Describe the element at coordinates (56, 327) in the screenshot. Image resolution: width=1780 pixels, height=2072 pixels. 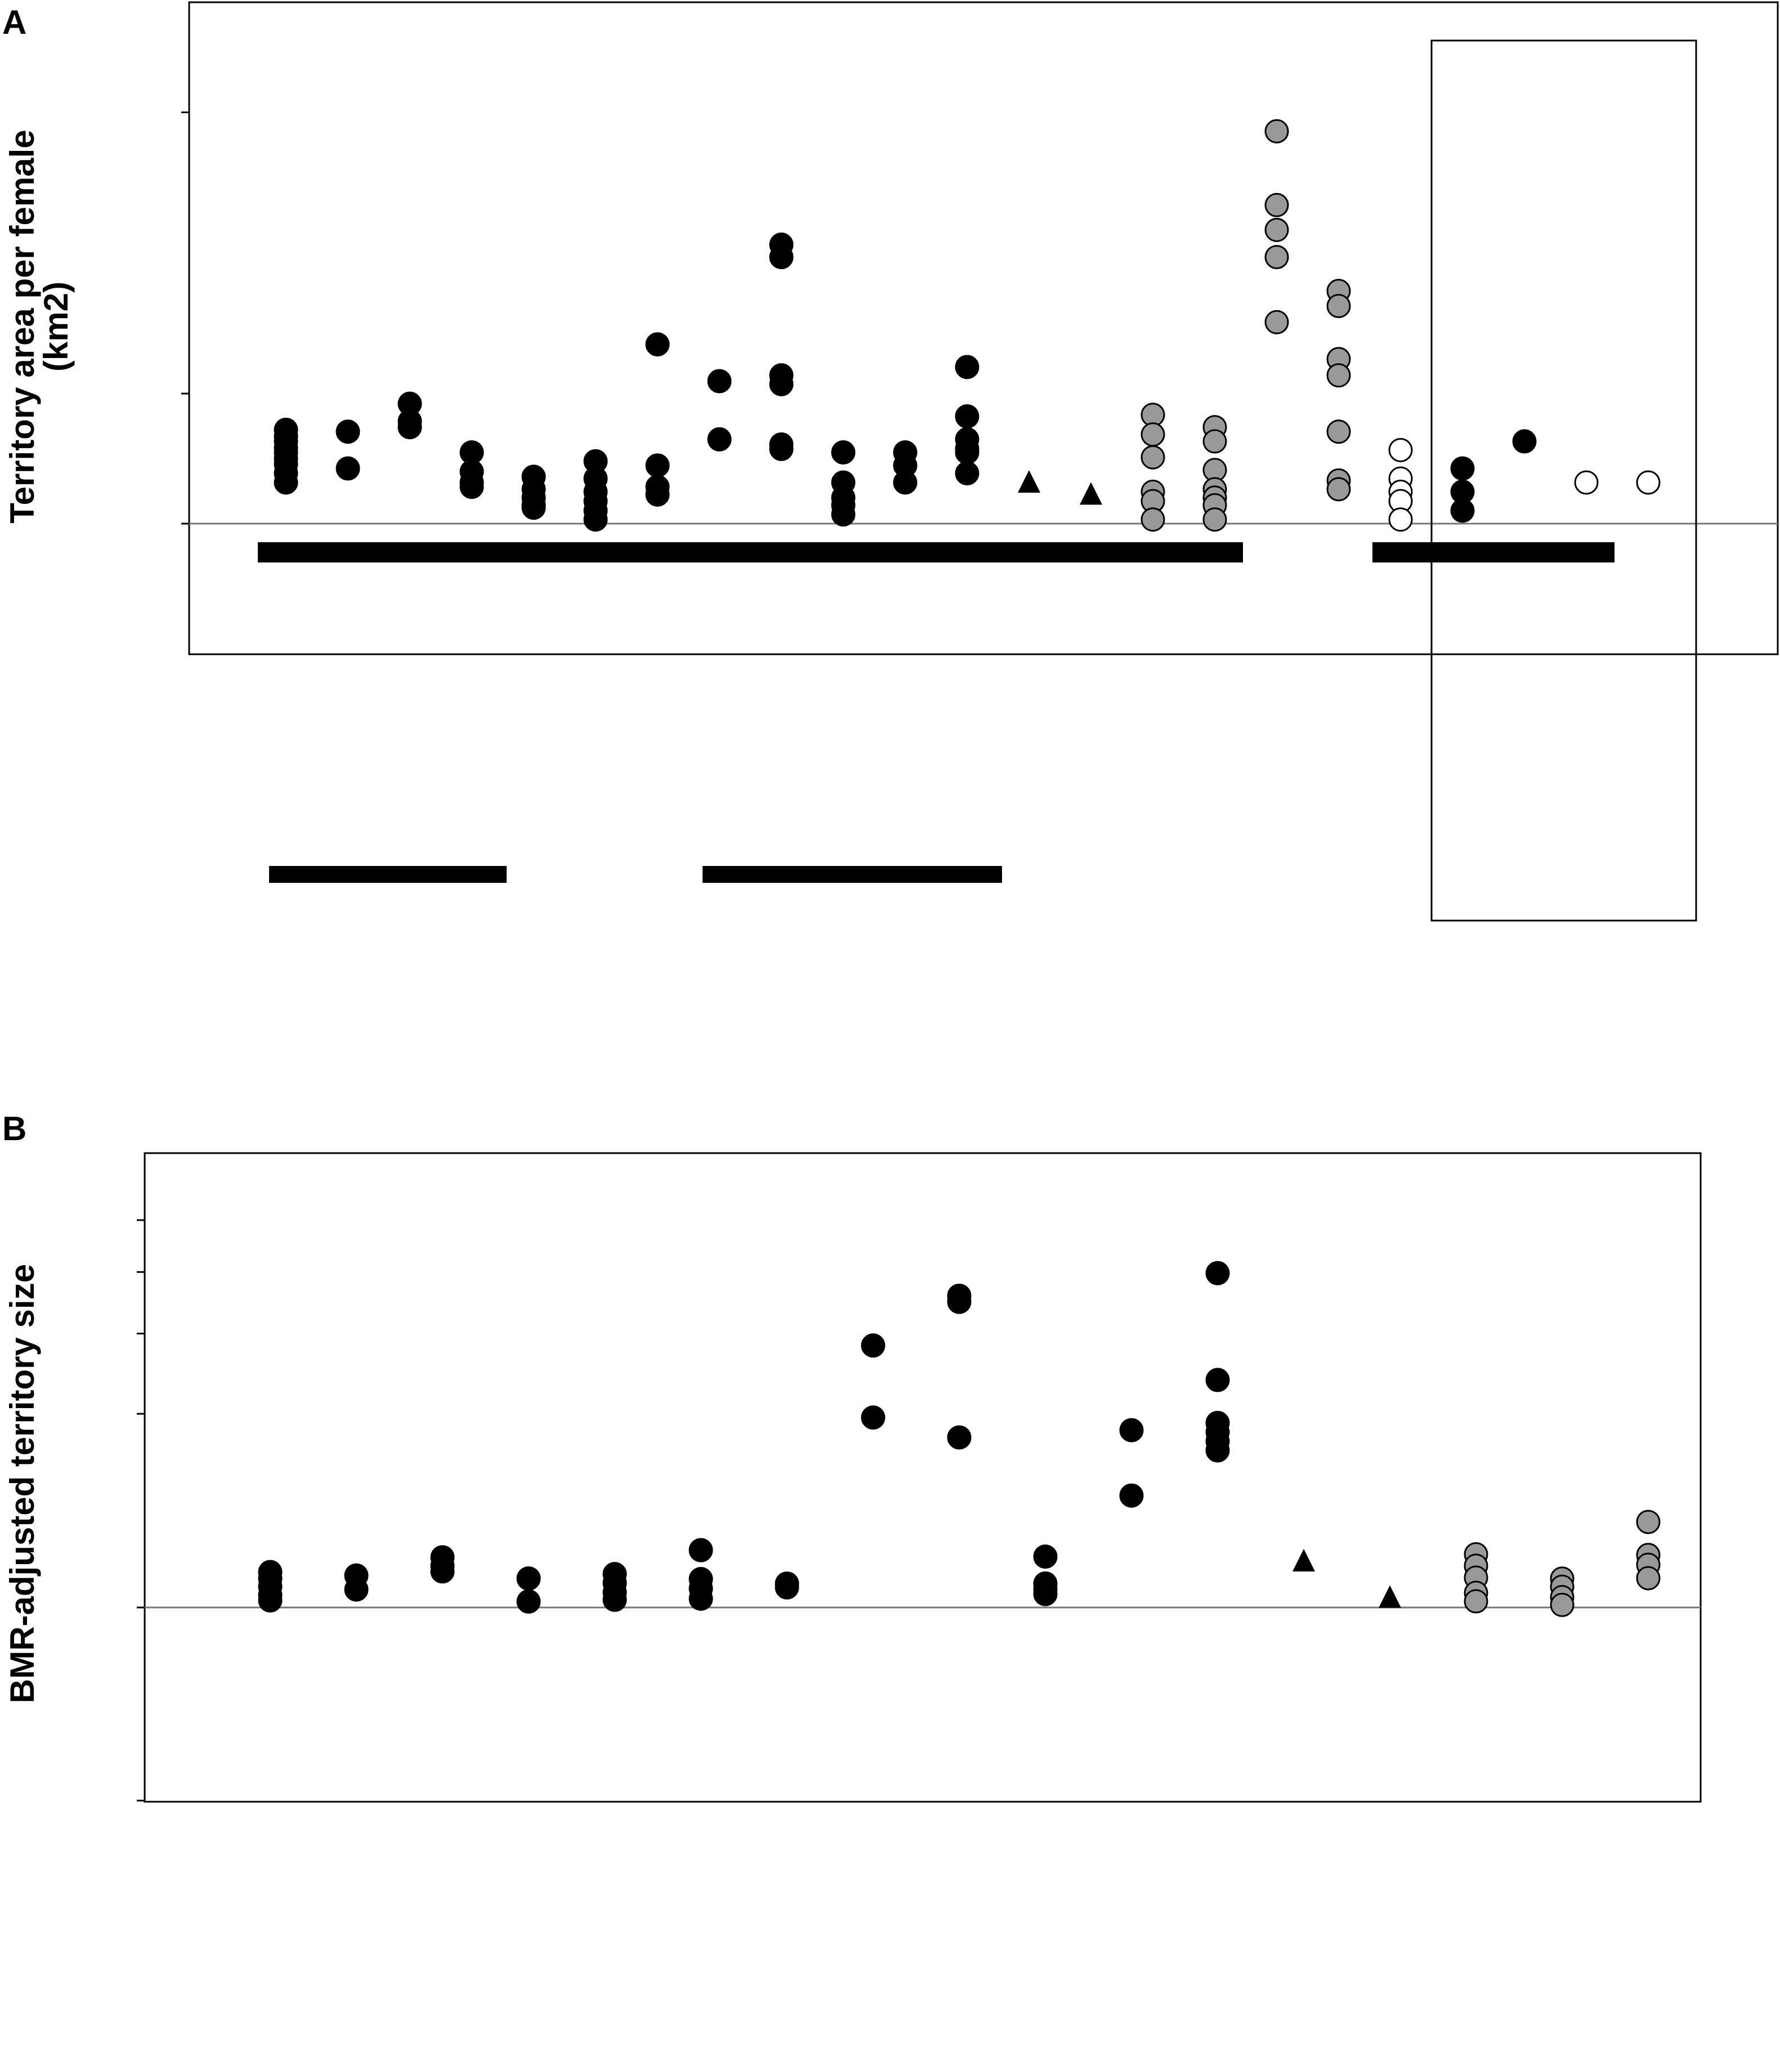
I see `y-axis-title-a-line2: (km2)` at that location.